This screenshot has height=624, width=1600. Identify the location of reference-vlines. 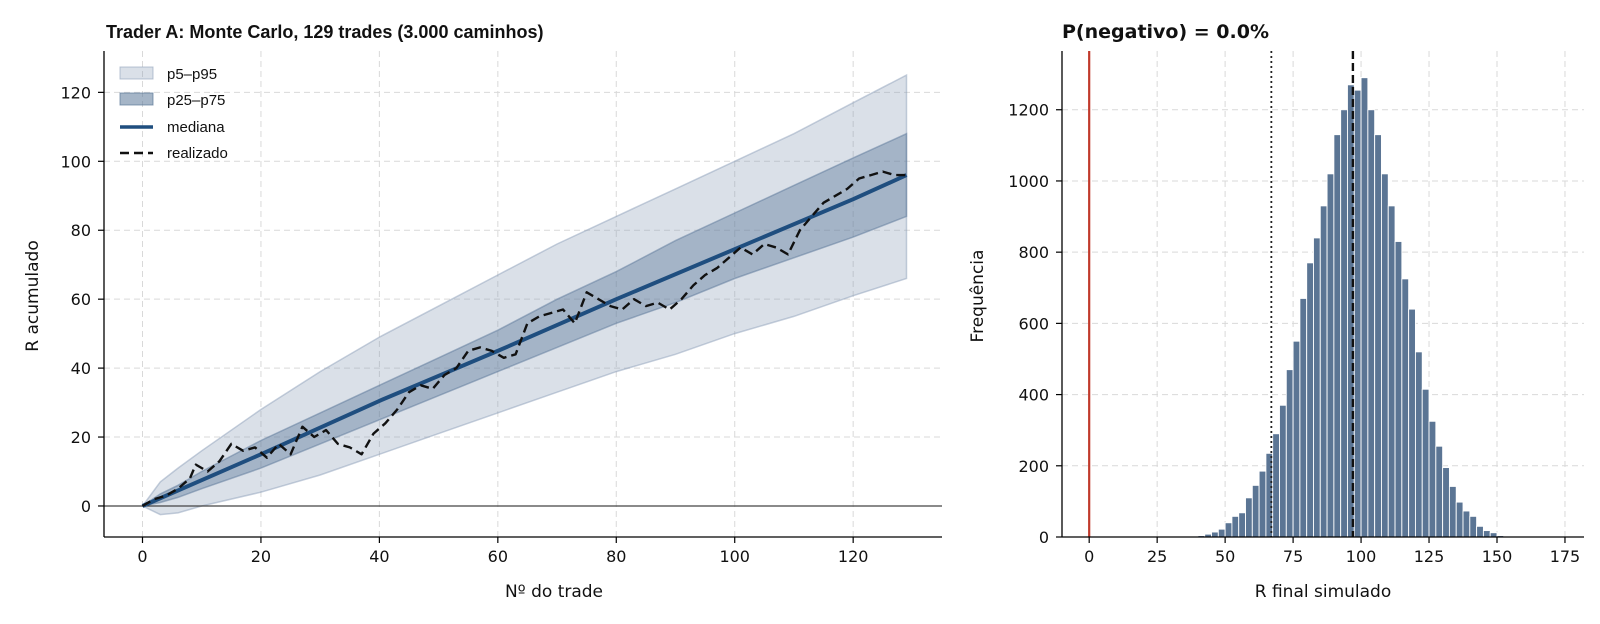
(1221, 294).